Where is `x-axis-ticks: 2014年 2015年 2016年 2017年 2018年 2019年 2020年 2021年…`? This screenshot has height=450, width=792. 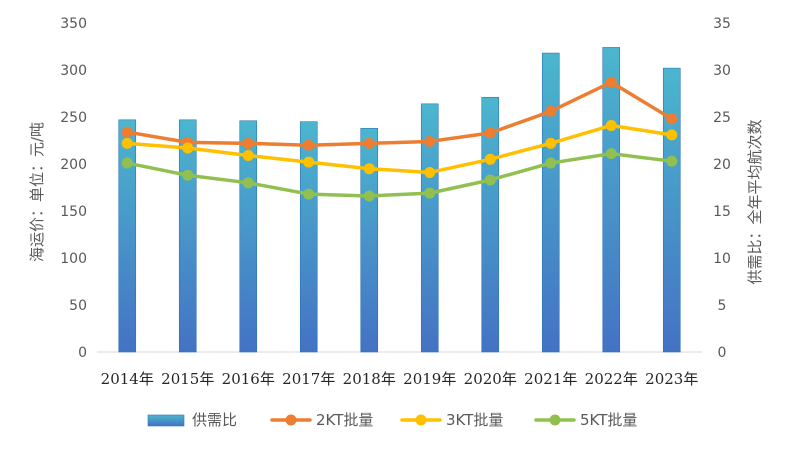 x-axis-ticks: 2014年 2015年 2016年 2017年 2018年 2019年 2020年 2021年… is located at coordinates (400, 379).